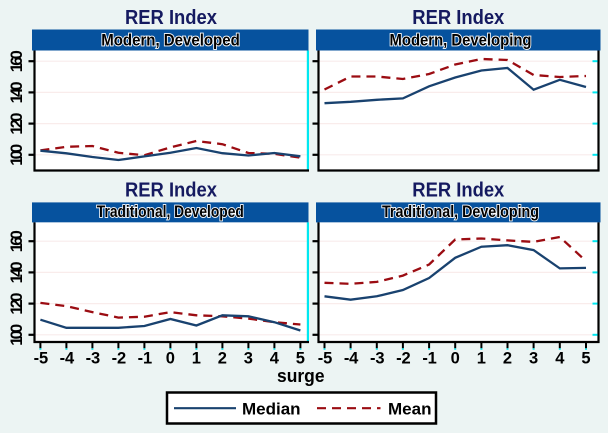  Describe the element at coordinates (461, 41) in the screenshot. I see `svg-text: Modern, Developing` at that location.